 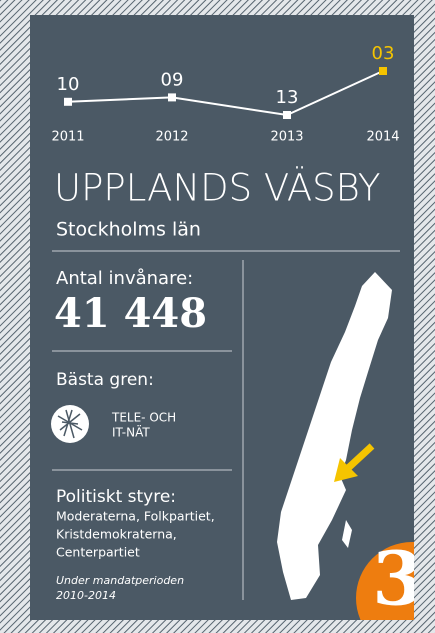 What do you see at coordinates (86, 595) in the screenshot?
I see `period-line: 2010-2014` at bounding box center [86, 595].